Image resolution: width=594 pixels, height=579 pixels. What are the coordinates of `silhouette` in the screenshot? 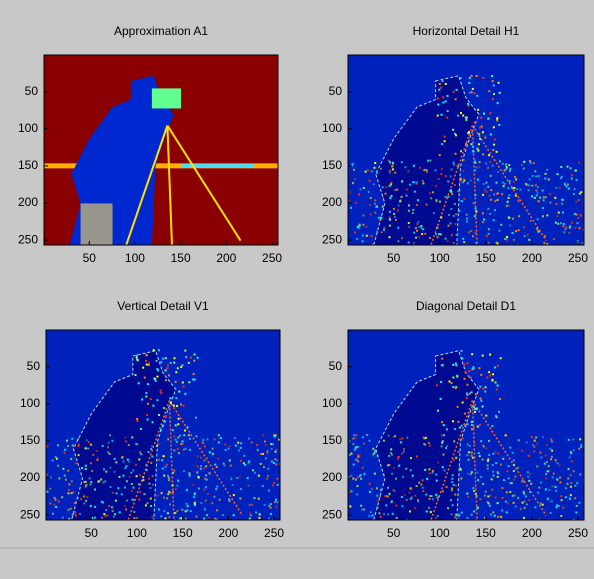 It's located at (121, 160).